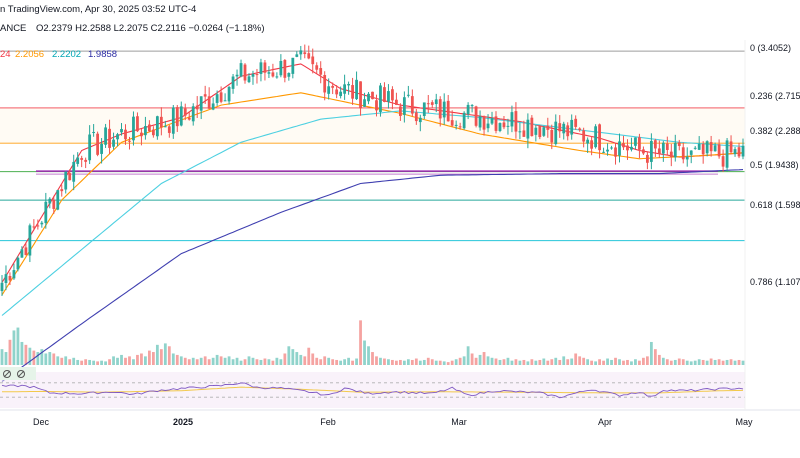 This screenshot has height=458, width=800. What do you see at coordinates (372, 390) in the screenshot?
I see `rsi-layer` at bounding box center [372, 390].